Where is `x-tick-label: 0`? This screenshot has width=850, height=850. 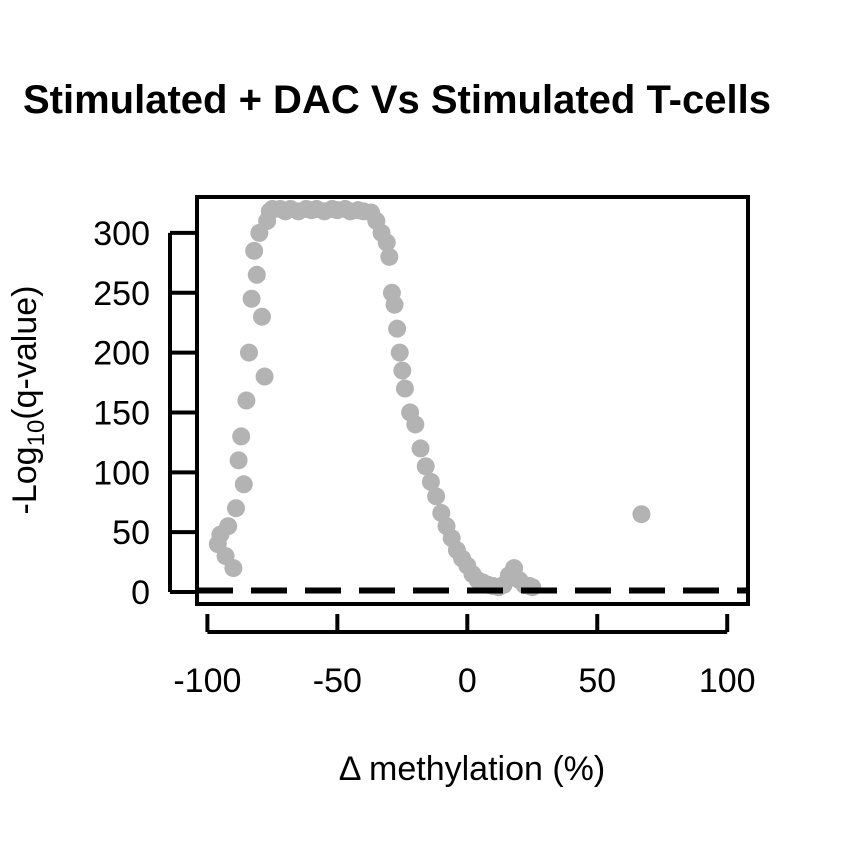
x-tick-label: 0 is located at coordinates (467, 681).